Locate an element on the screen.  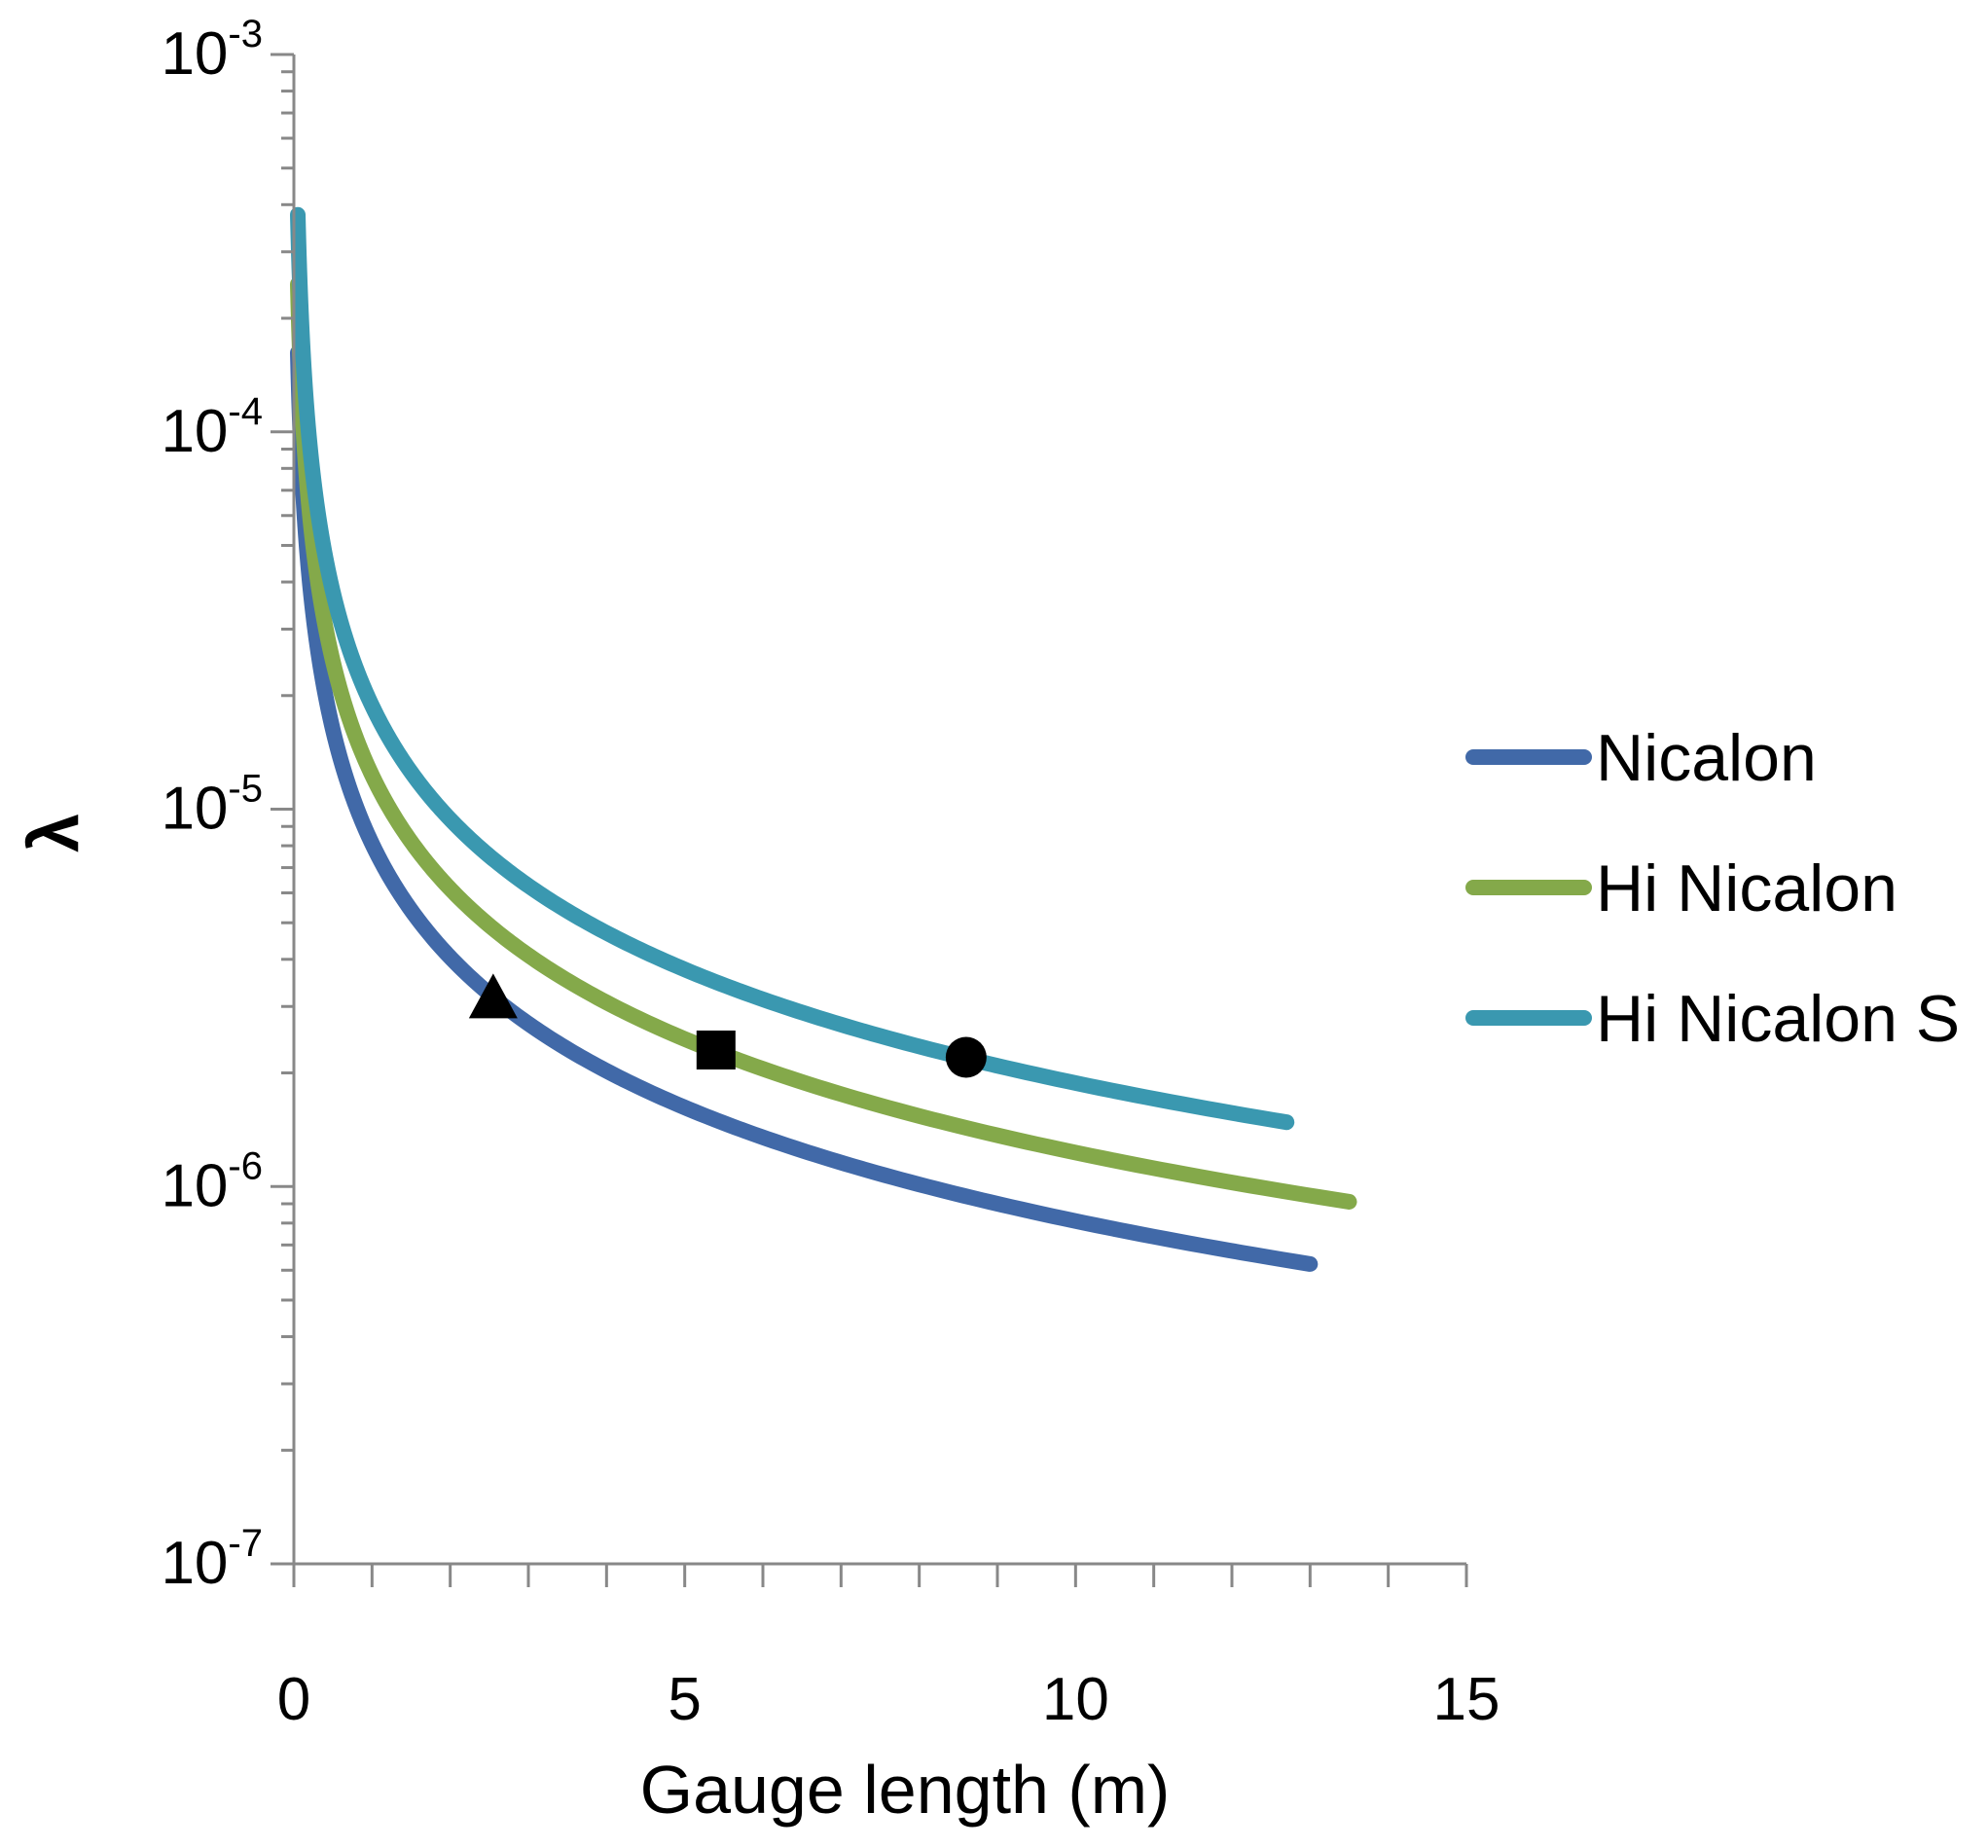
legend-label-hi-nicalon-s: Hi Nicalon S is located at coordinates (1778, 1019).